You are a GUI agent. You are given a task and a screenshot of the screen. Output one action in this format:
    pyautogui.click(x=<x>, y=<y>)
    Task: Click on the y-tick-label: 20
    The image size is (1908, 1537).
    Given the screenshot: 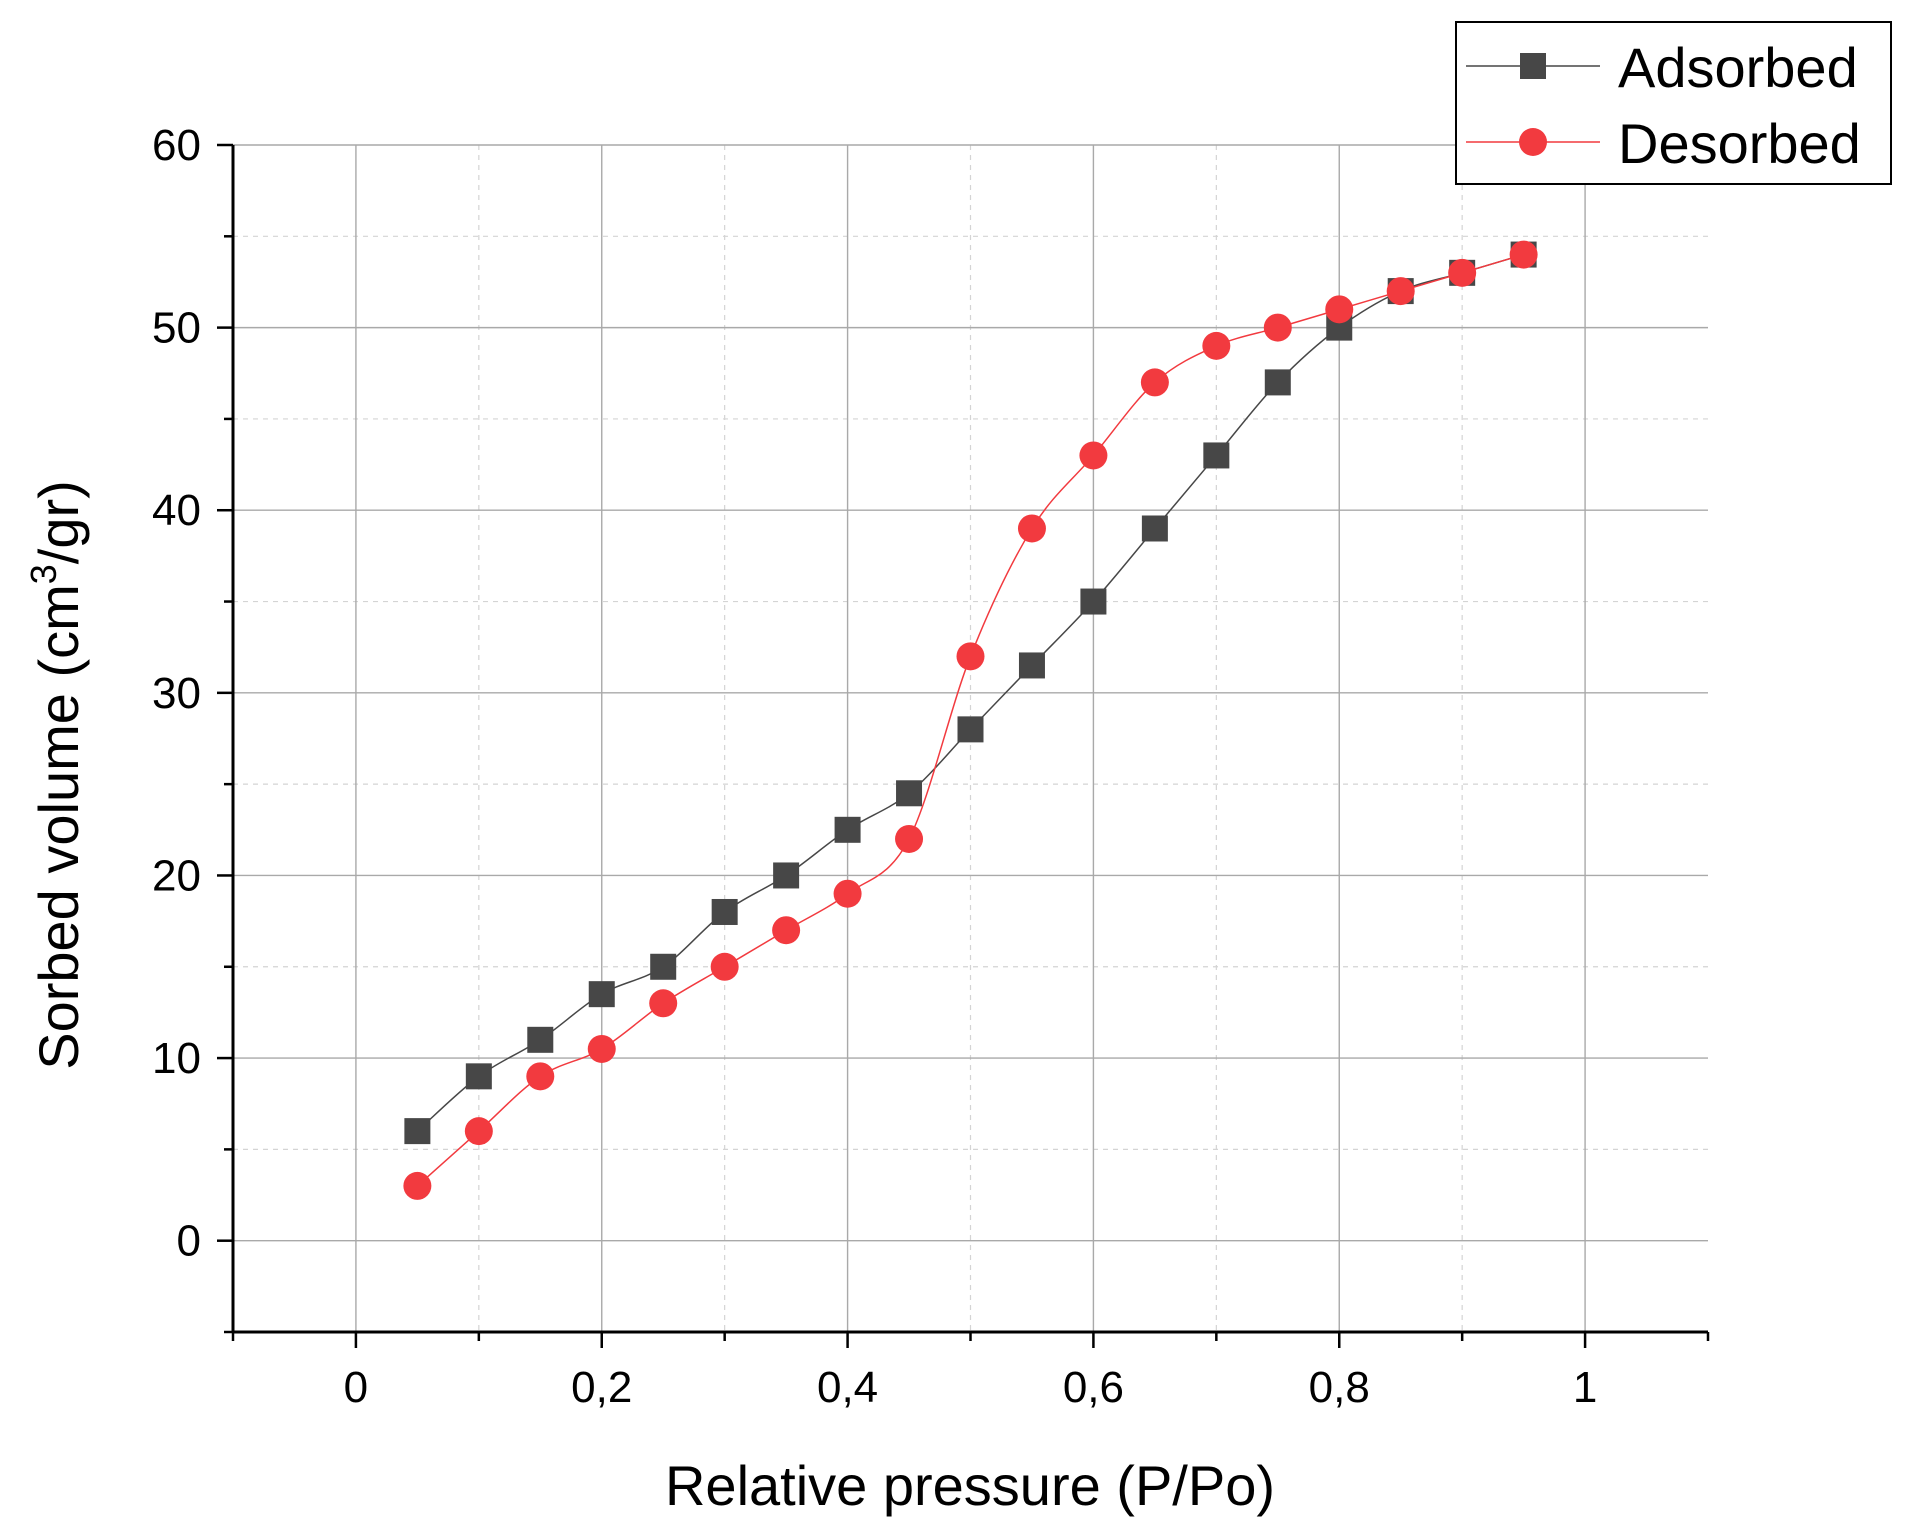 What is the action you would take?
    pyautogui.click(x=176, y=875)
    